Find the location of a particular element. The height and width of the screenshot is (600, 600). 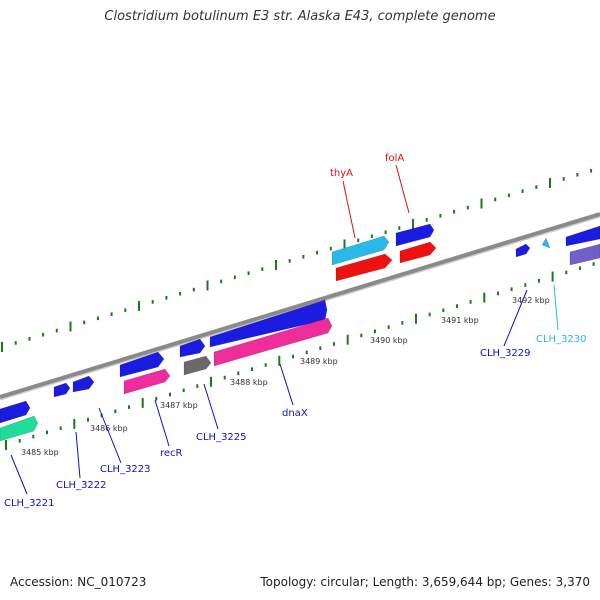

scale-label-3490: 3490 kbp is located at coordinates (389, 340).